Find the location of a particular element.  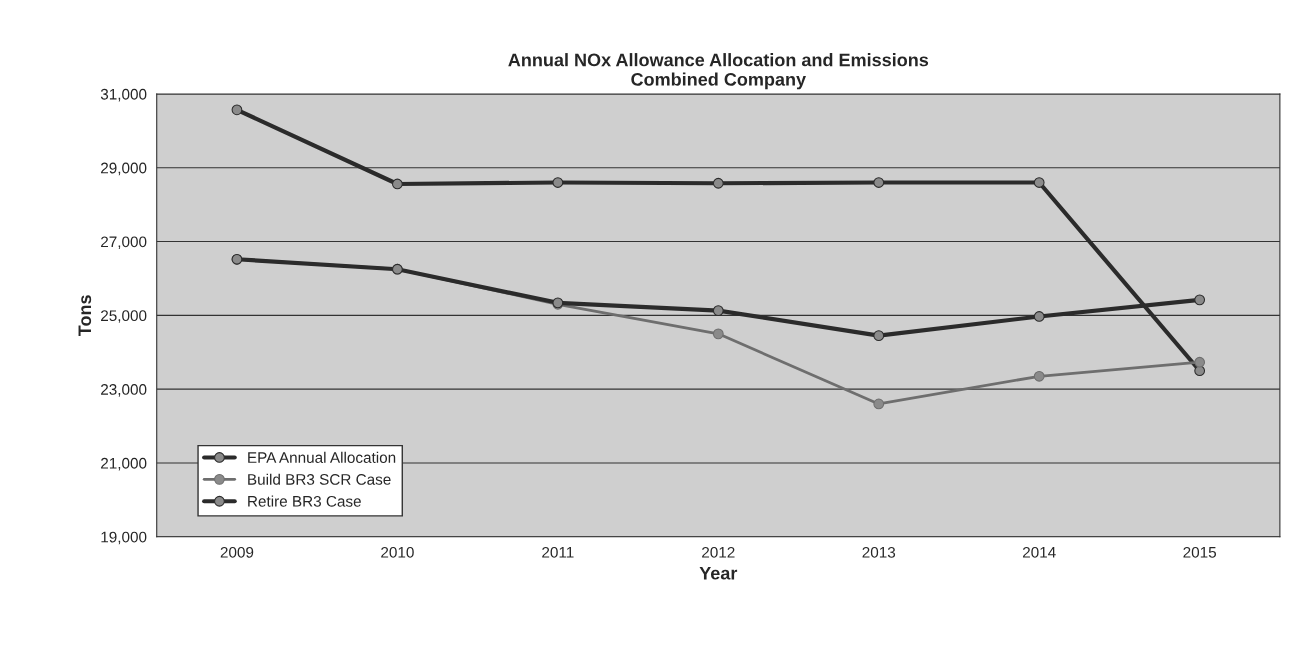

x-tick-label: 2009 is located at coordinates (237, 552).